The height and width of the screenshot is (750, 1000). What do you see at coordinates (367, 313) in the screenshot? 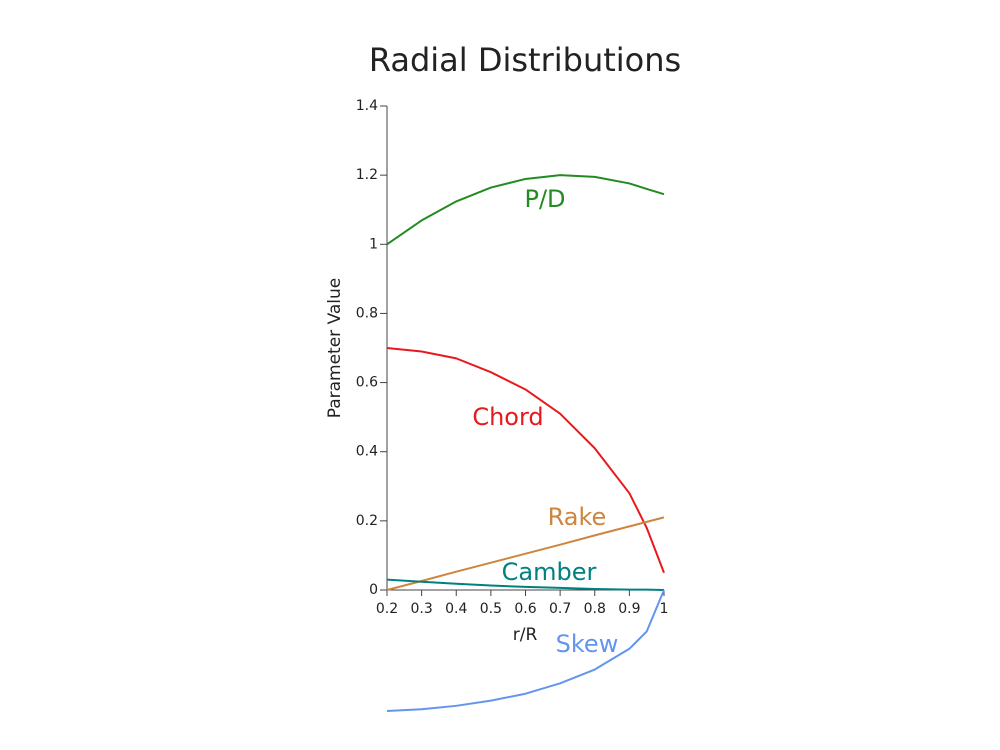
I see `y-tick-label: 0.8` at bounding box center [367, 313].